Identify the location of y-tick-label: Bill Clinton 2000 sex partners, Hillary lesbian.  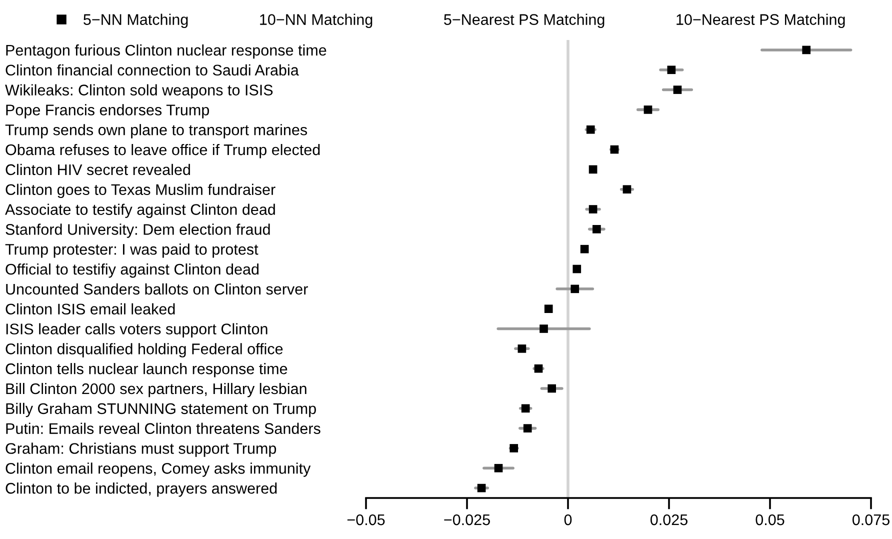
(156, 390).